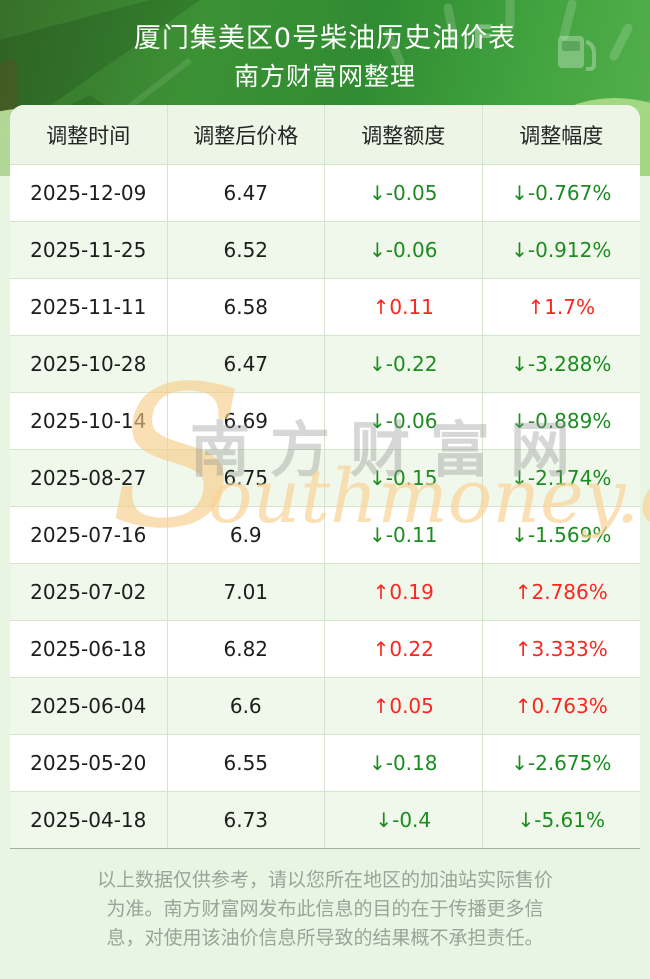 The image size is (650, 979). I want to click on disclaimer-line: 为准。南方财富网发布此信息的目的在于传播更多信, so click(325, 909).